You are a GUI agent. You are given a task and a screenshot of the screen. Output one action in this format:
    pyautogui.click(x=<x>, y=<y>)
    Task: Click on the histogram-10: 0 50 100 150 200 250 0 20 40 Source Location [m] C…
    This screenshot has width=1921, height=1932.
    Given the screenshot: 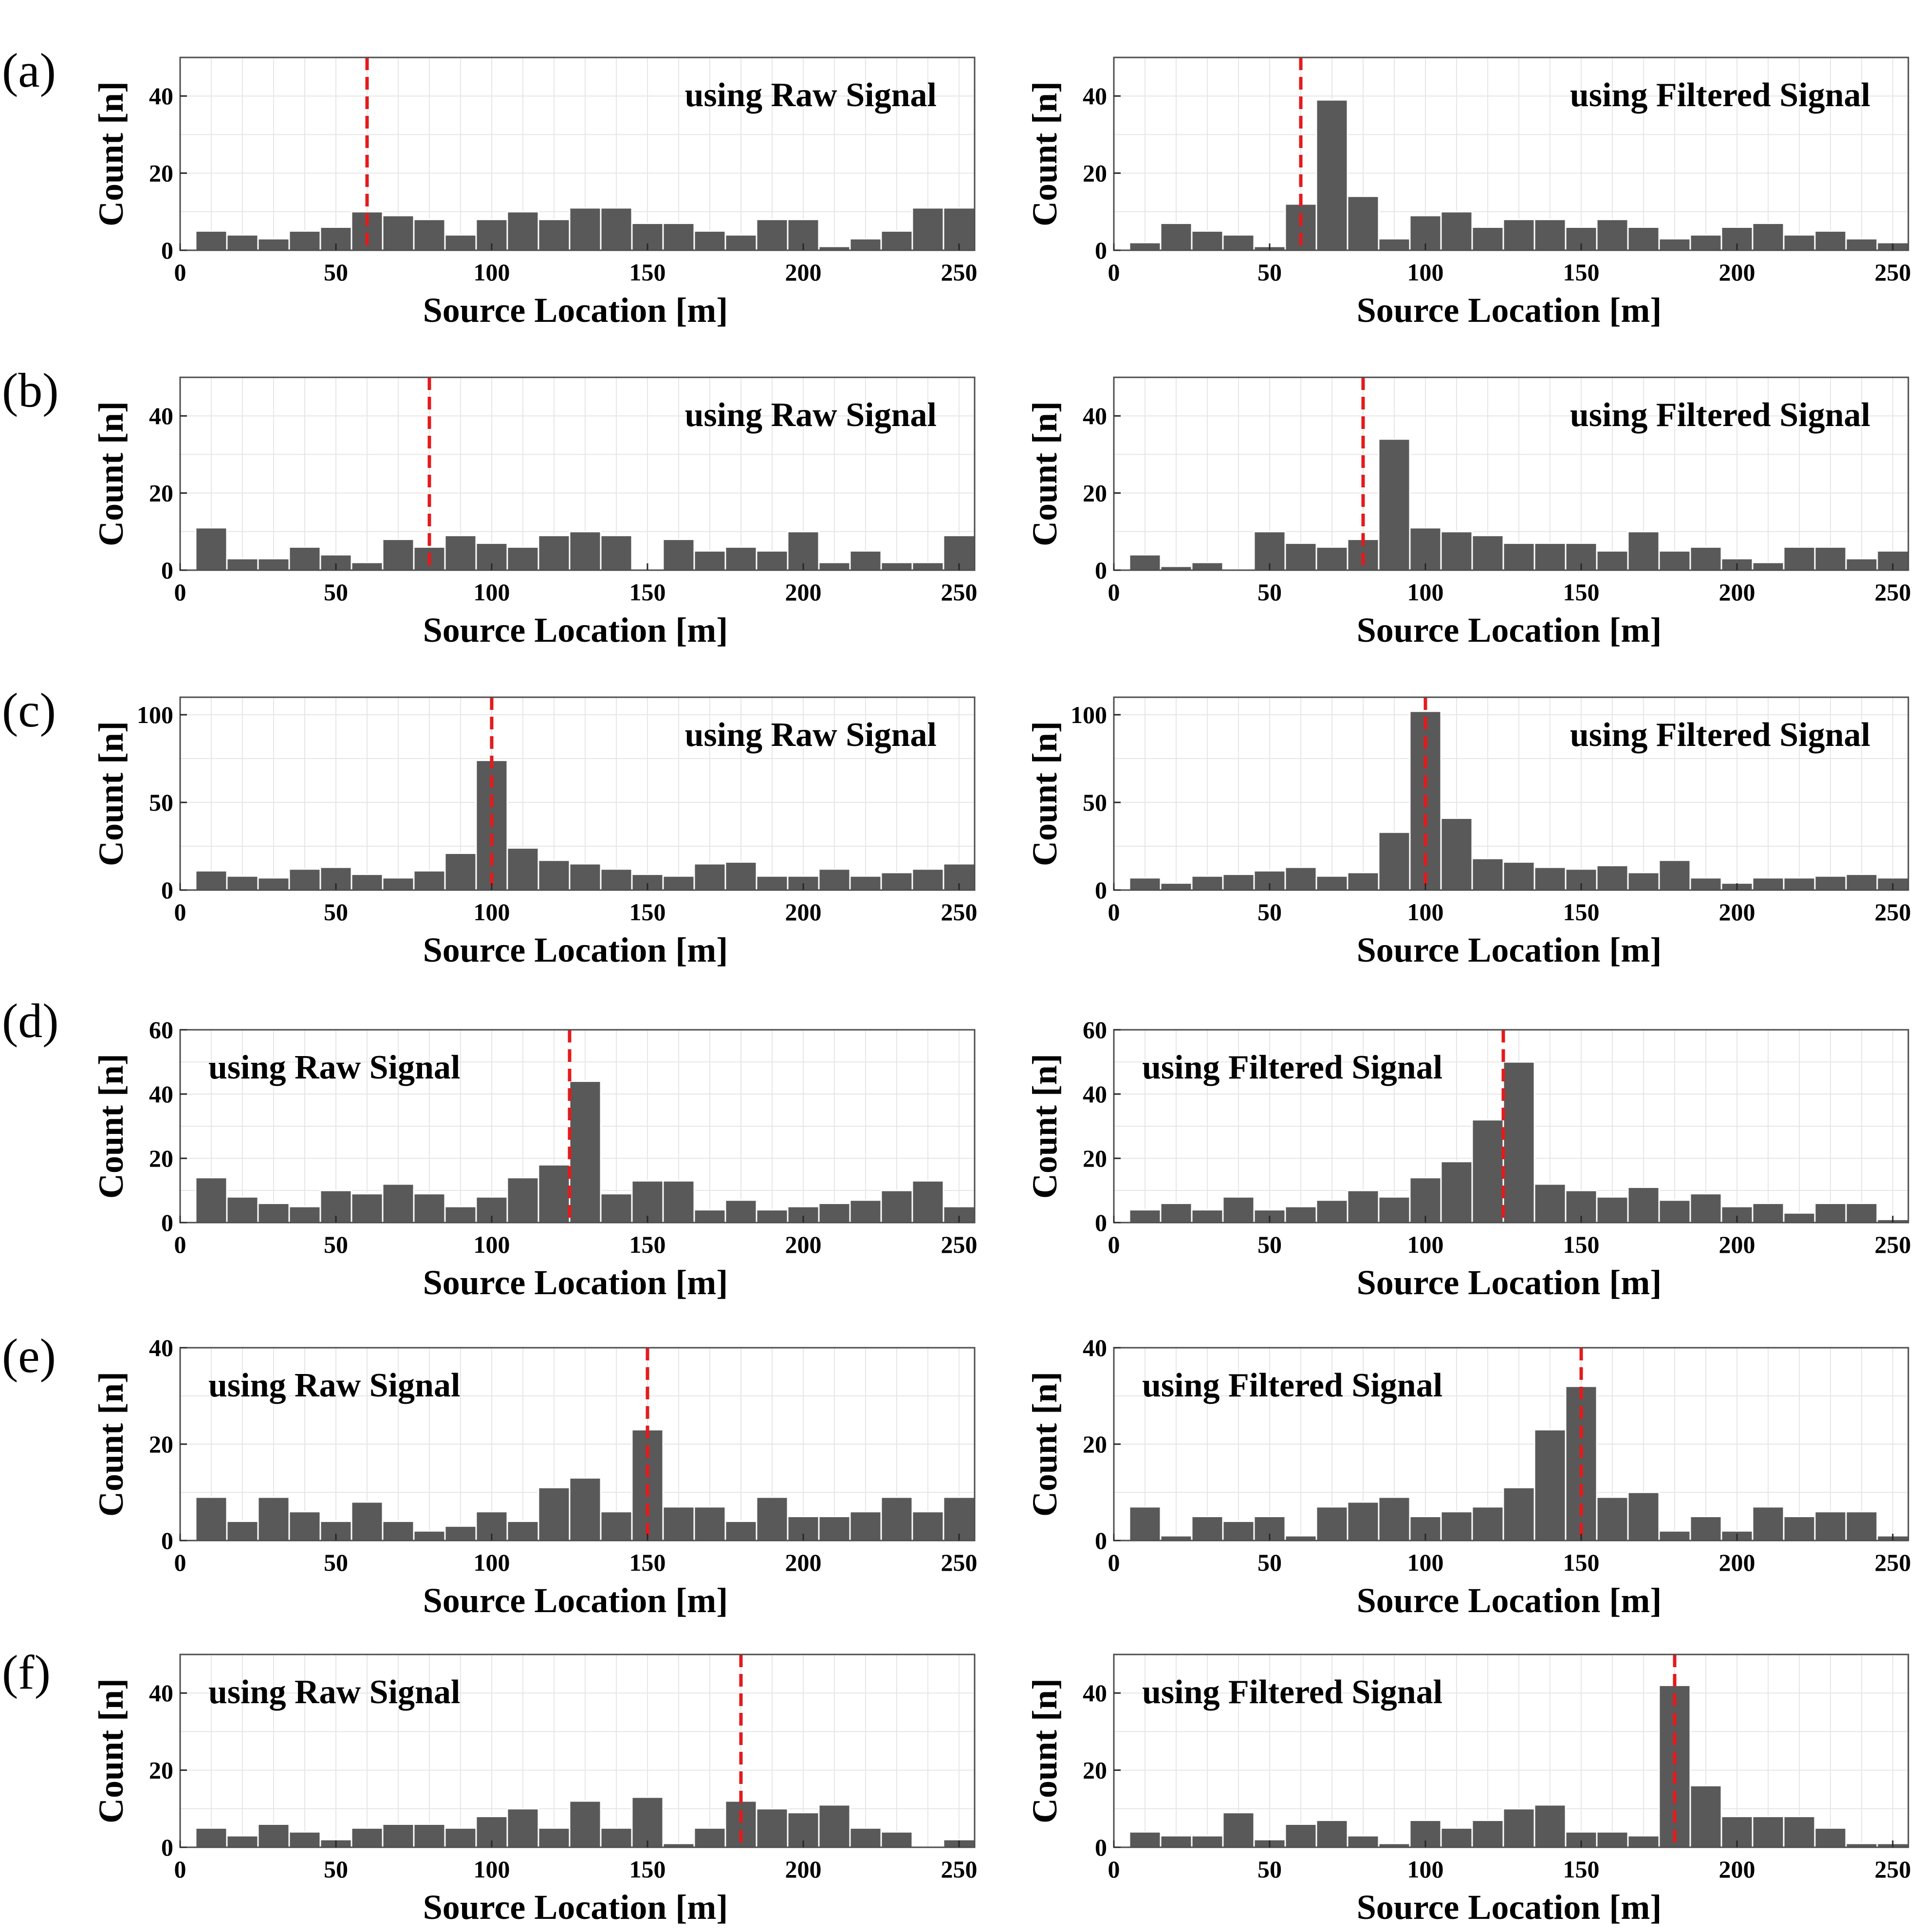 What is the action you would take?
    pyautogui.click(x=1468, y=1477)
    